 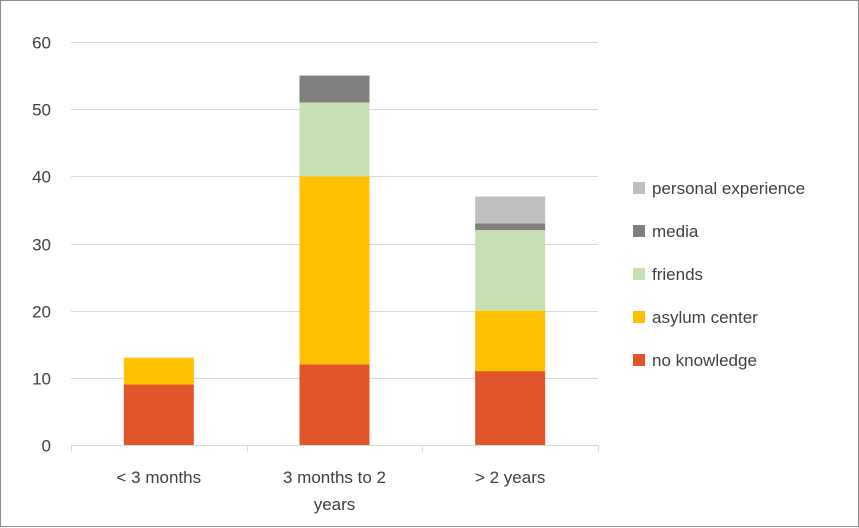 I want to click on y-tick-label: 60, so click(x=41, y=43).